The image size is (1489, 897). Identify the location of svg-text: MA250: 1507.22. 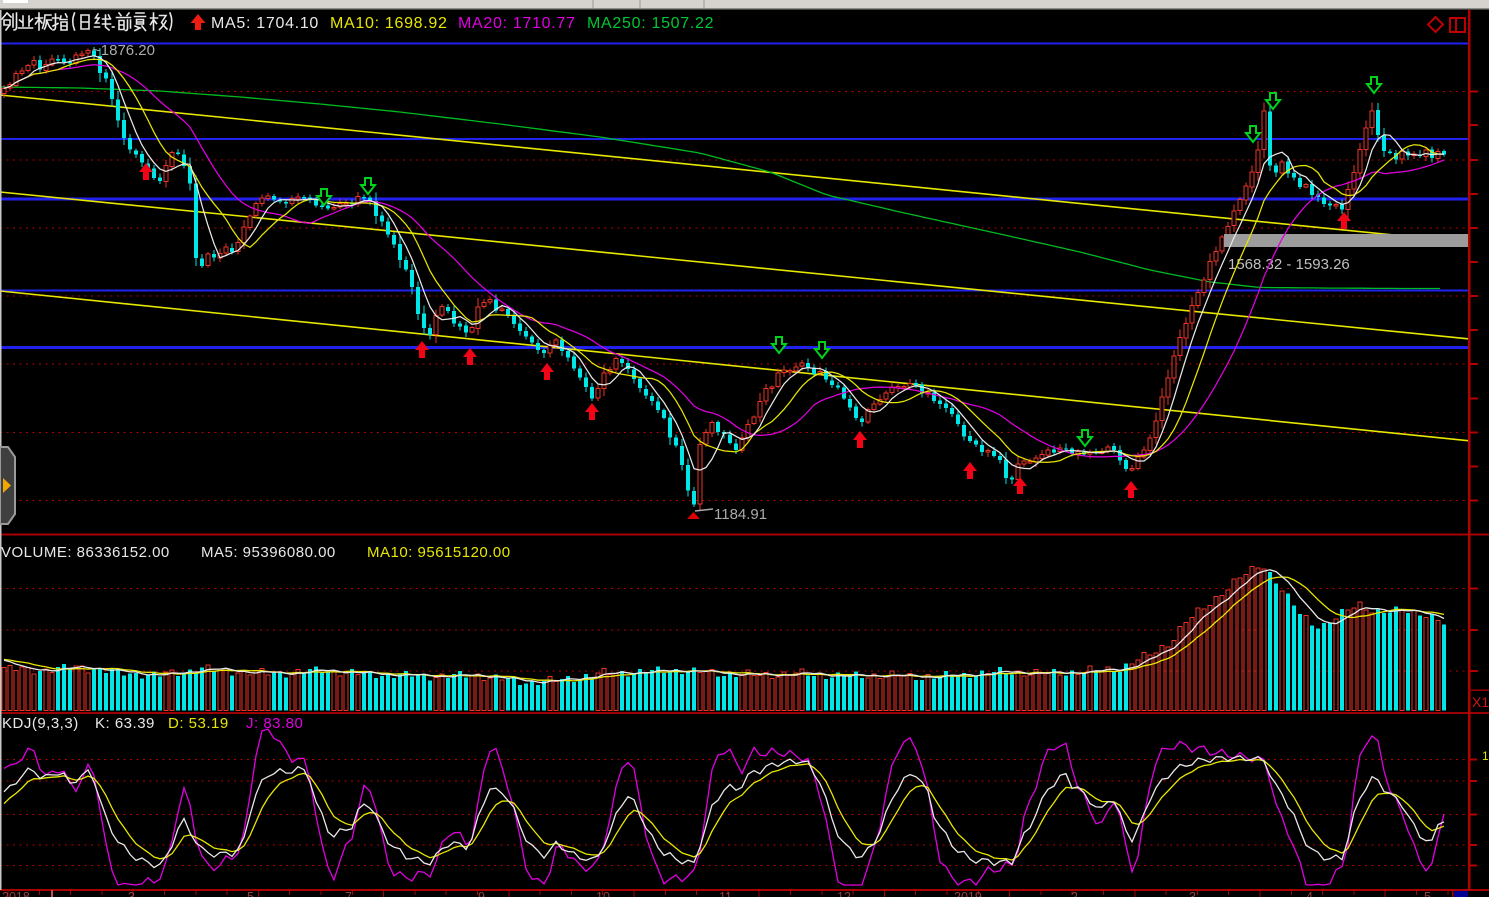
(650, 23).